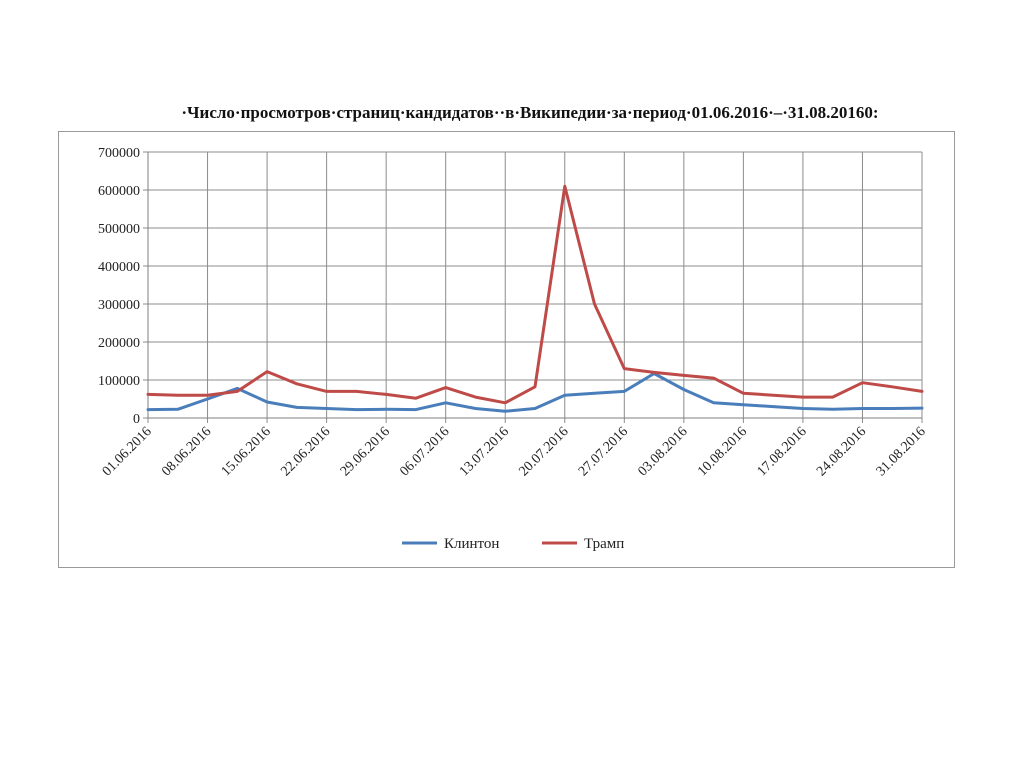  Describe the element at coordinates (604, 544) in the screenshot. I see `legend-label: Трамп` at that location.